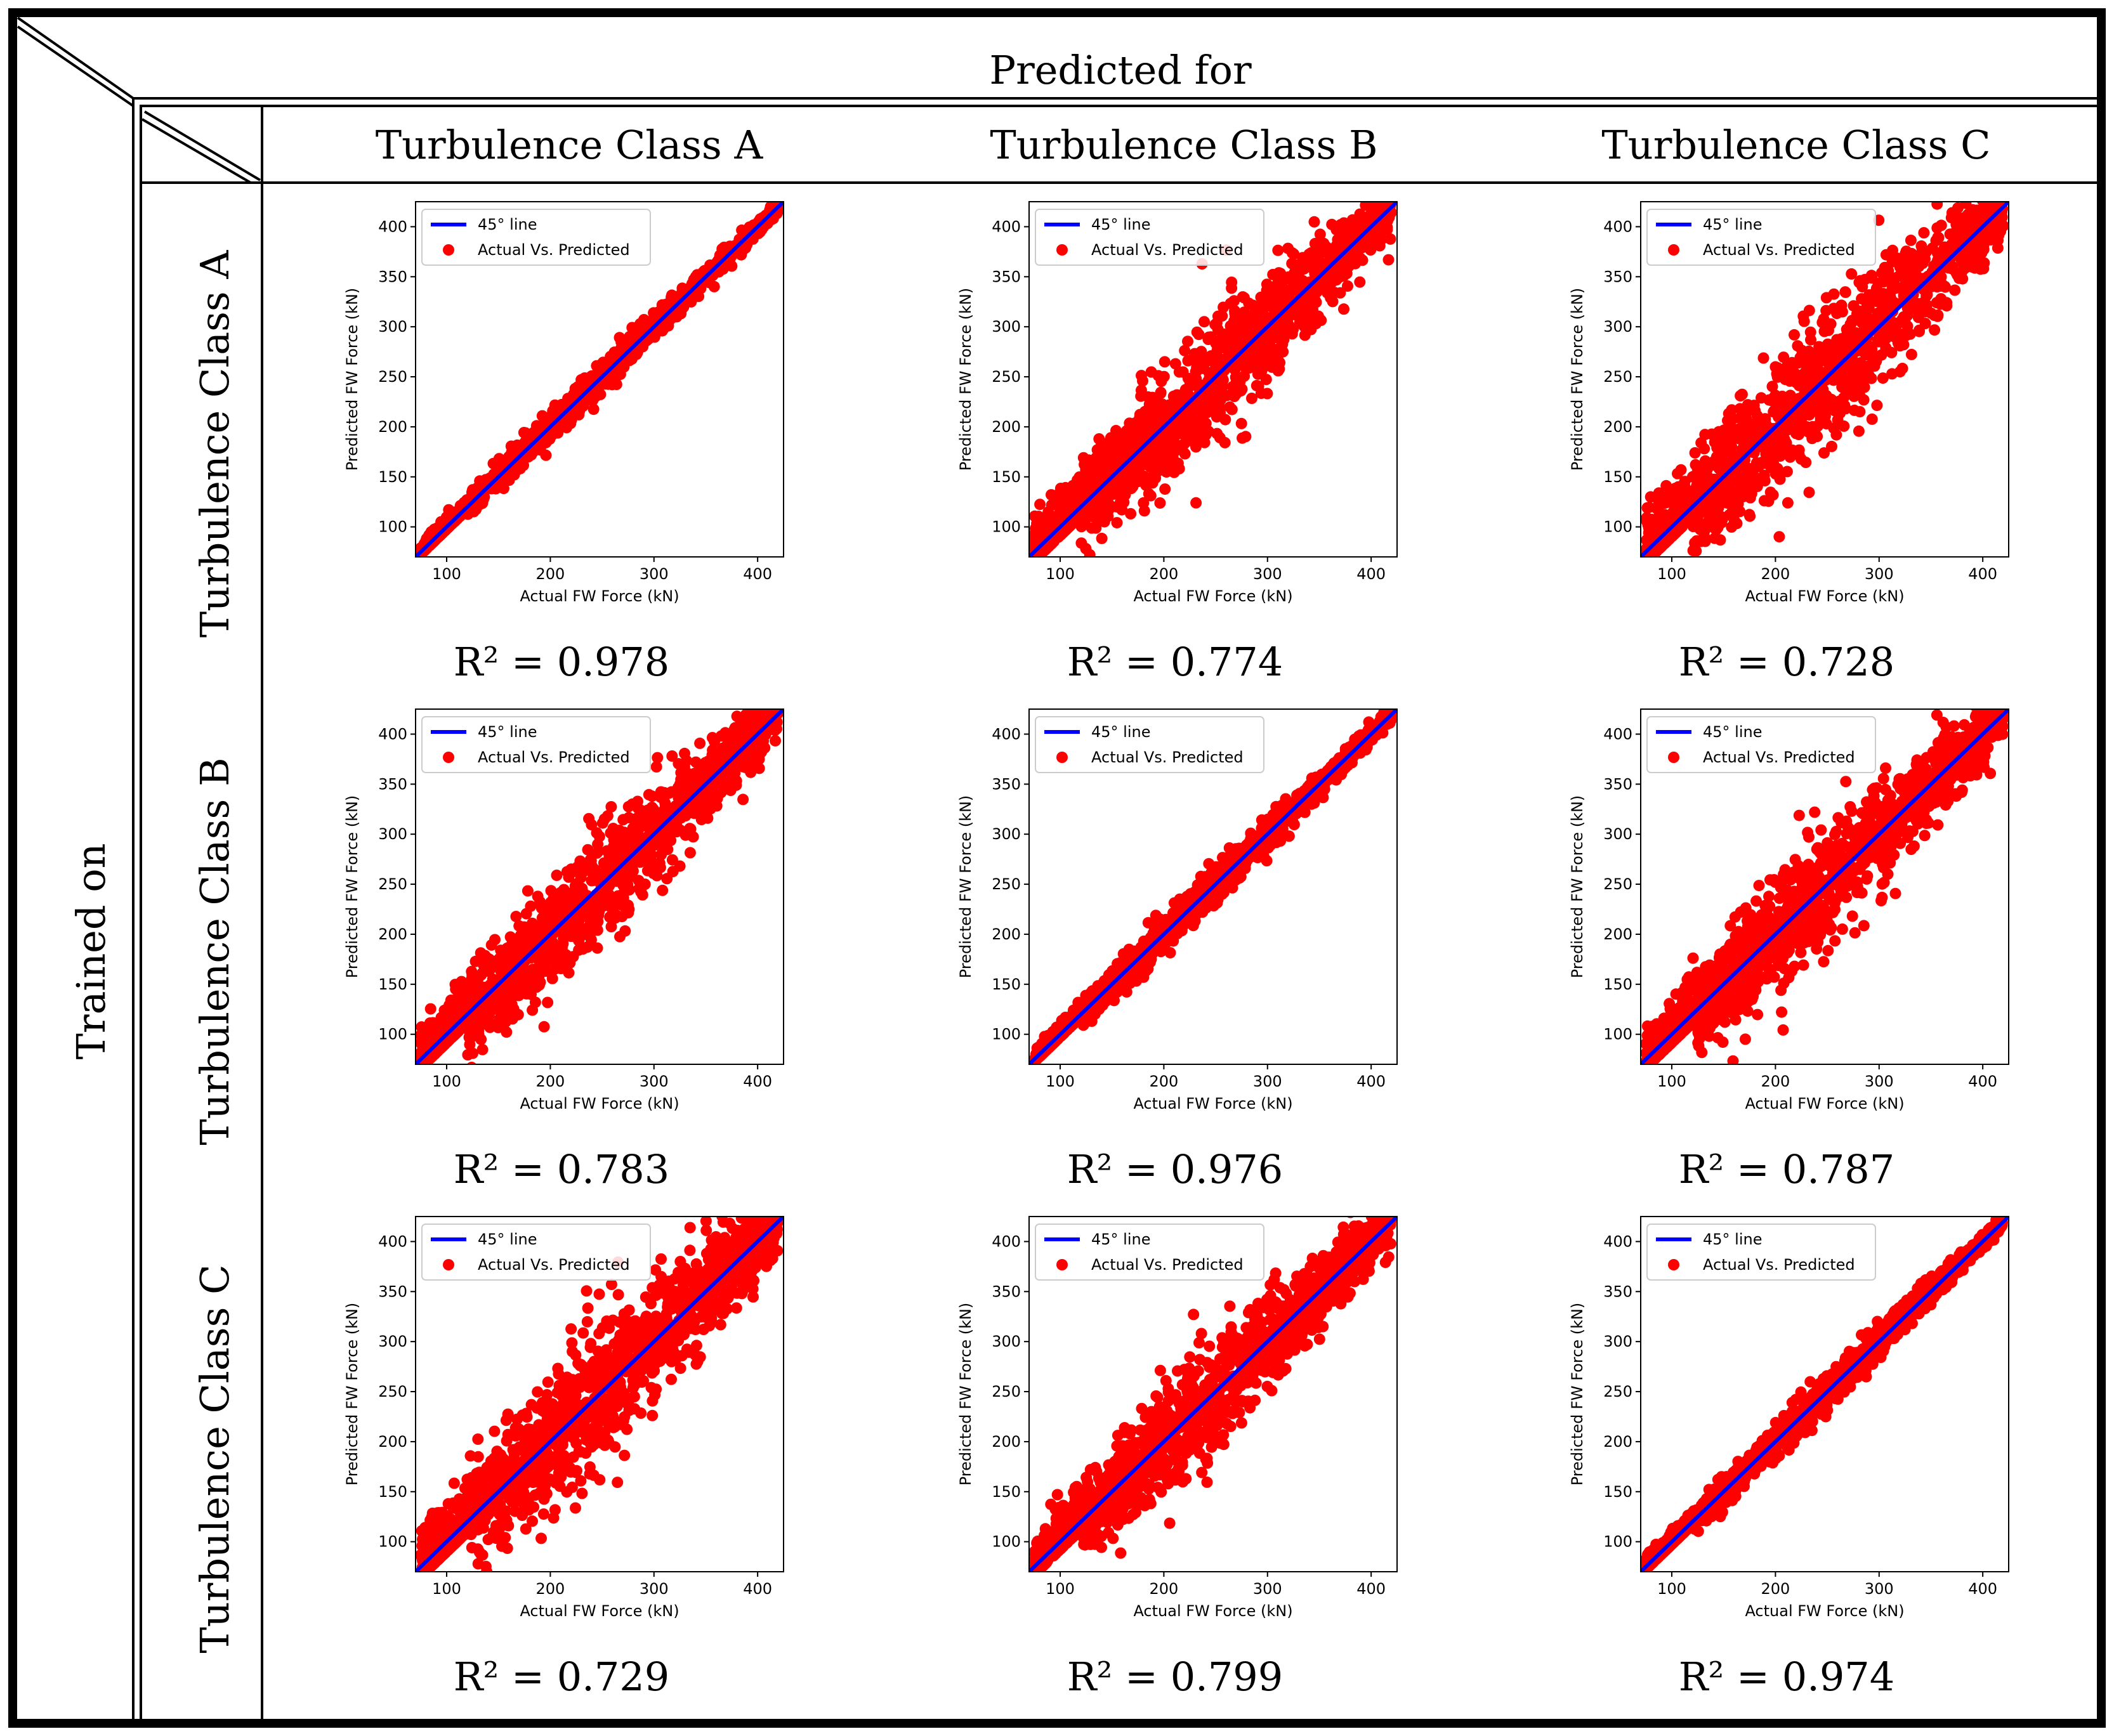 The width and height of the screenshot is (2114, 1736). Describe the element at coordinates (1183, 145) in the screenshot. I see `col-header-class-b: Turbulence Class B` at that location.